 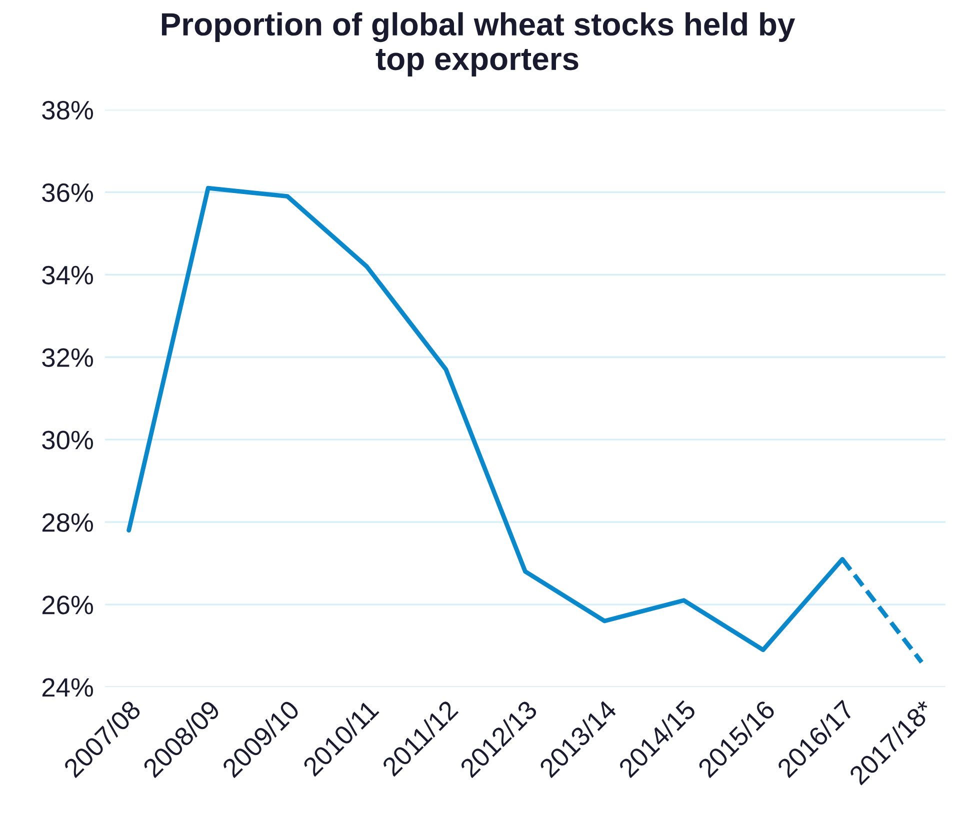 I want to click on y-tick-label: 30%, so click(x=67, y=440).